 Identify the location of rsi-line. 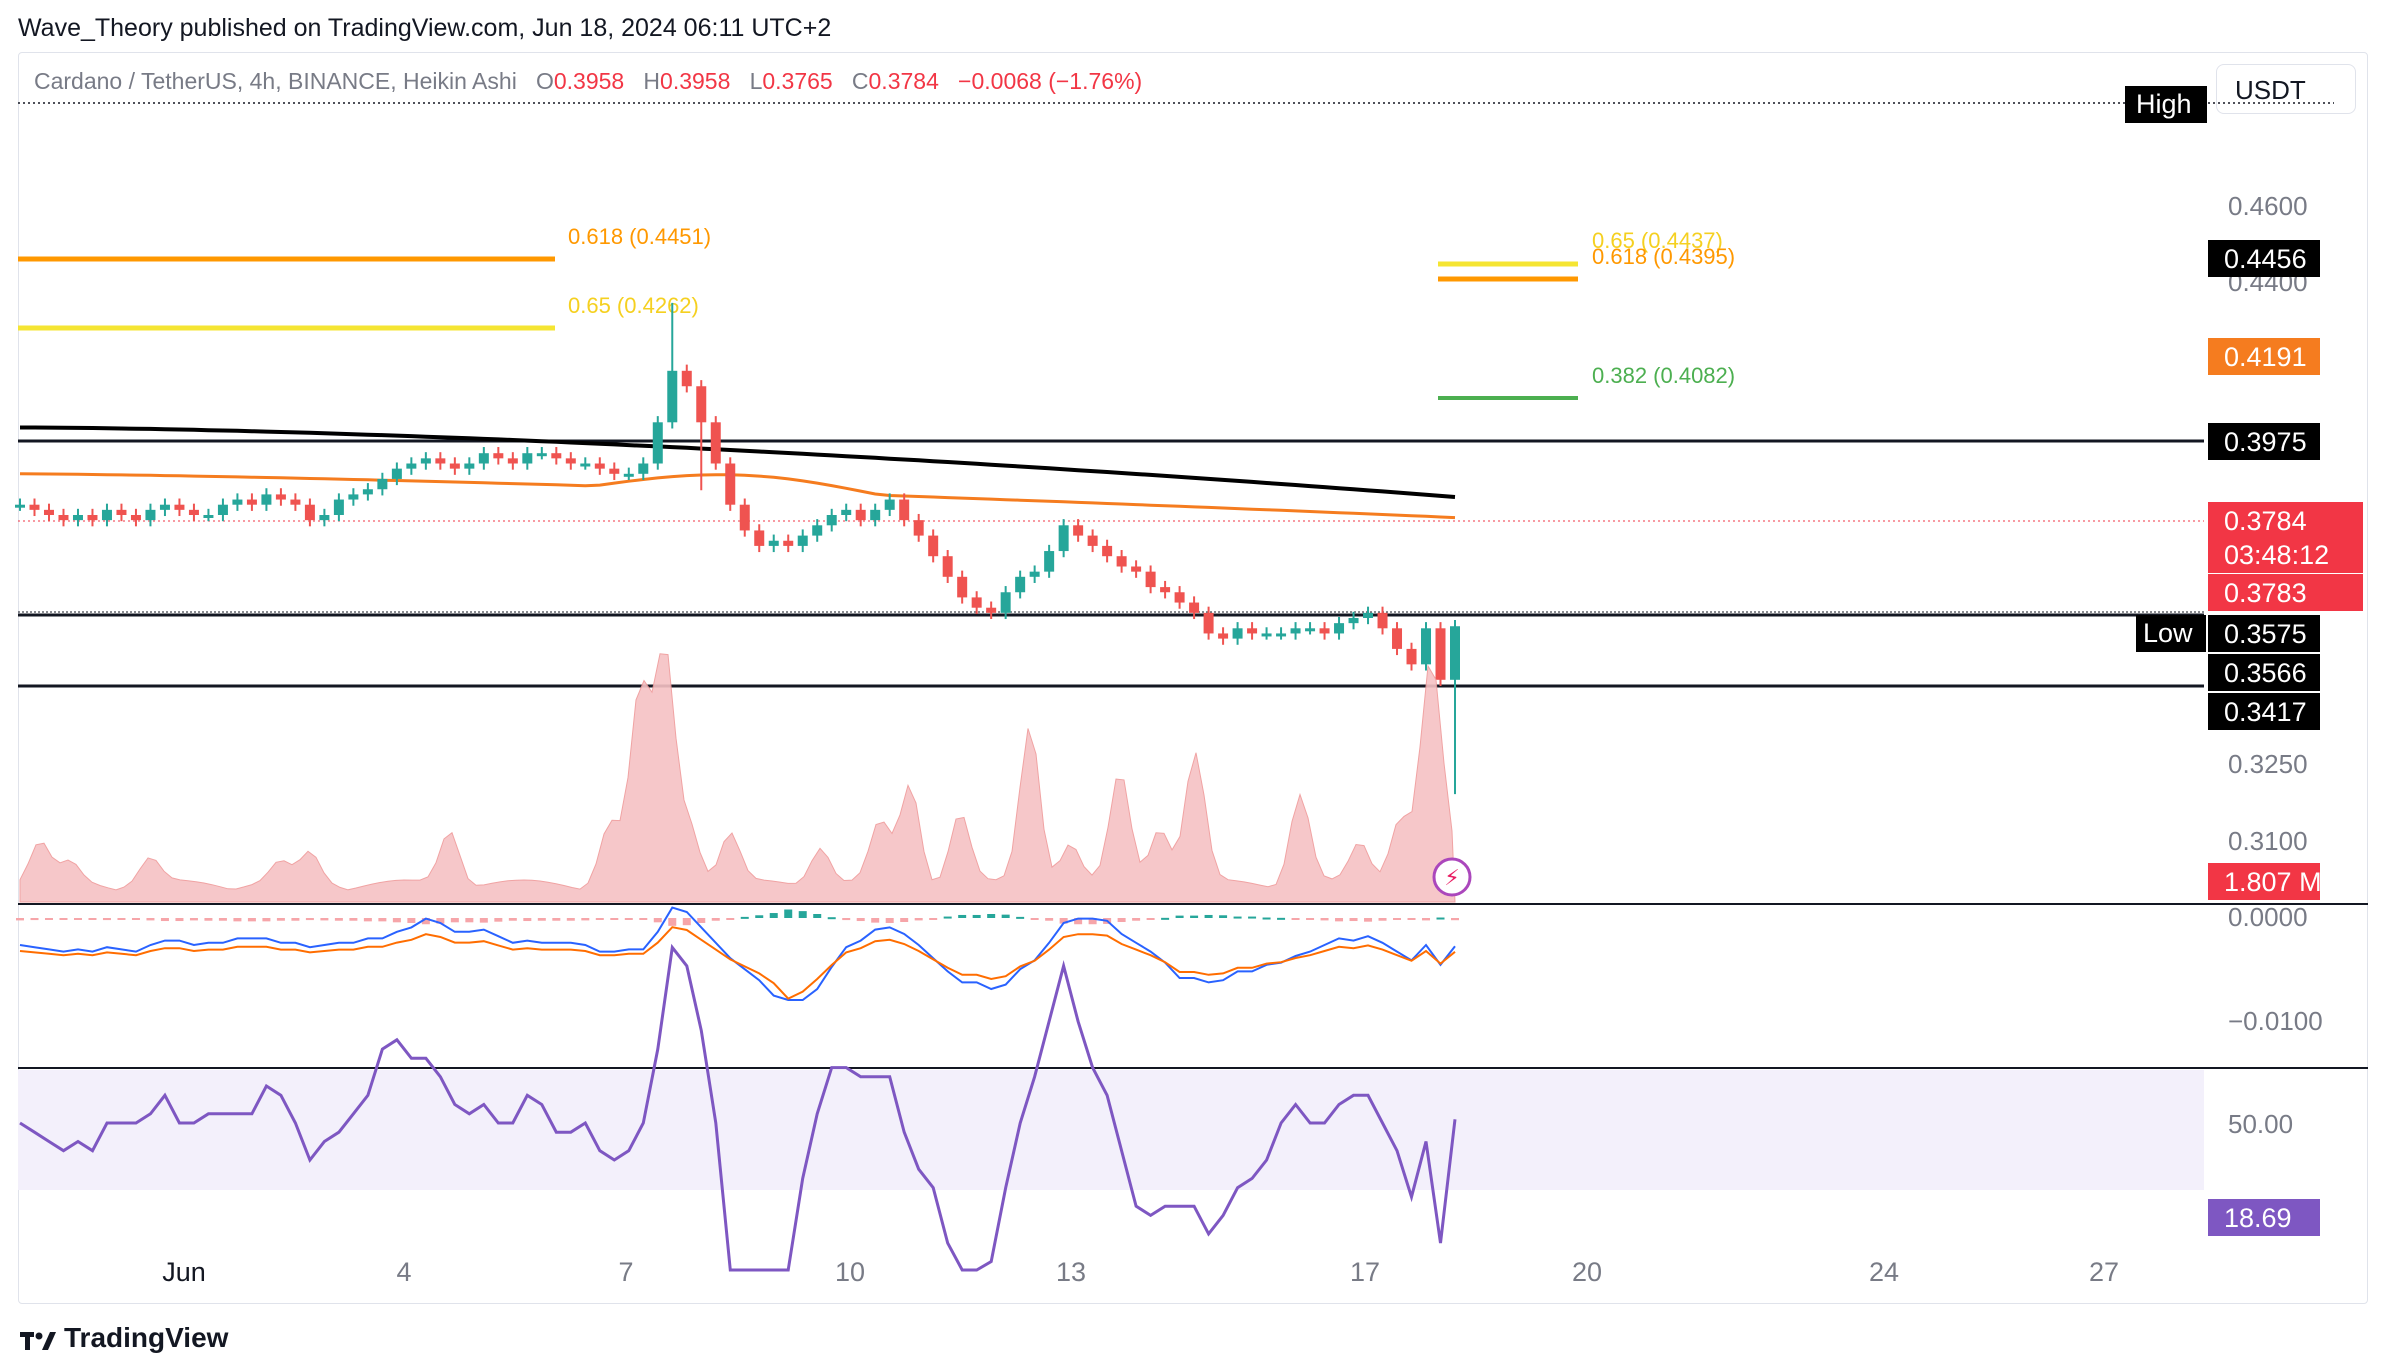
(738, 1107).